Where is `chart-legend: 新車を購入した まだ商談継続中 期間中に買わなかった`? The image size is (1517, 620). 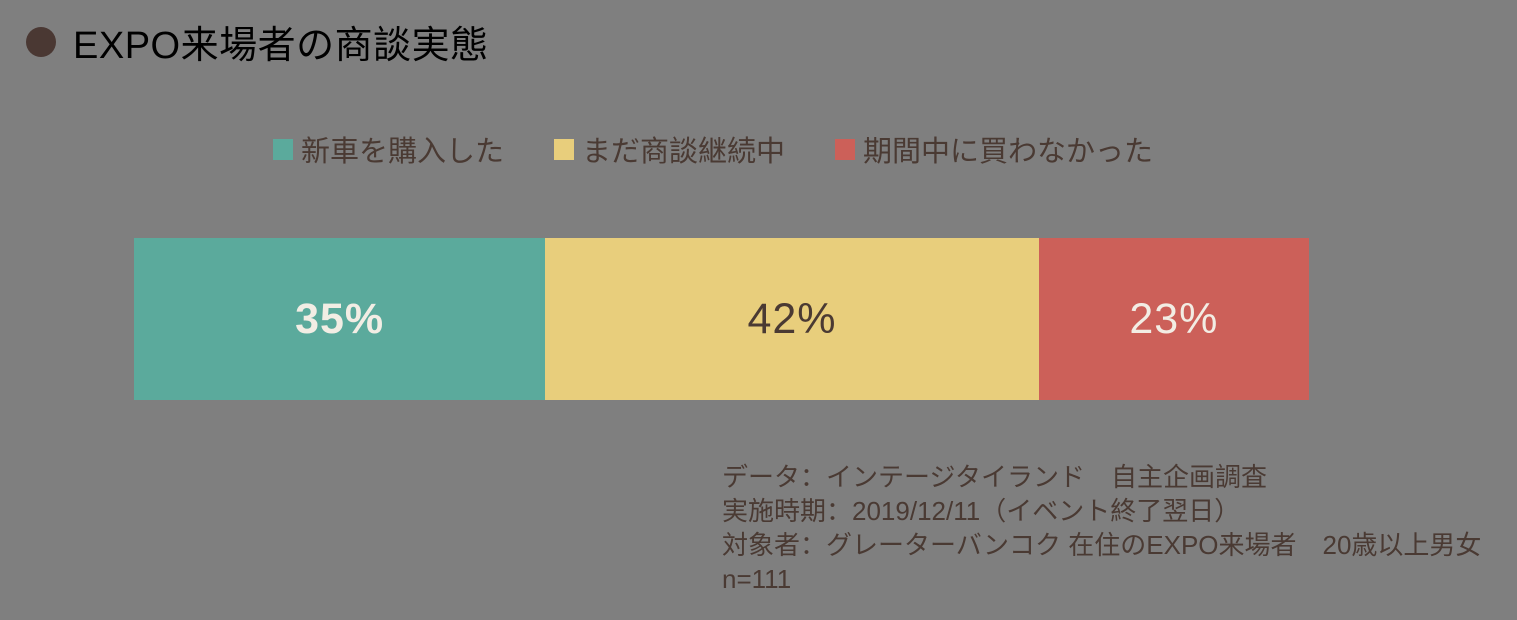
chart-legend: 新車を購入した まだ商談継続中 期間中に買わなかった is located at coordinates (713, 149).